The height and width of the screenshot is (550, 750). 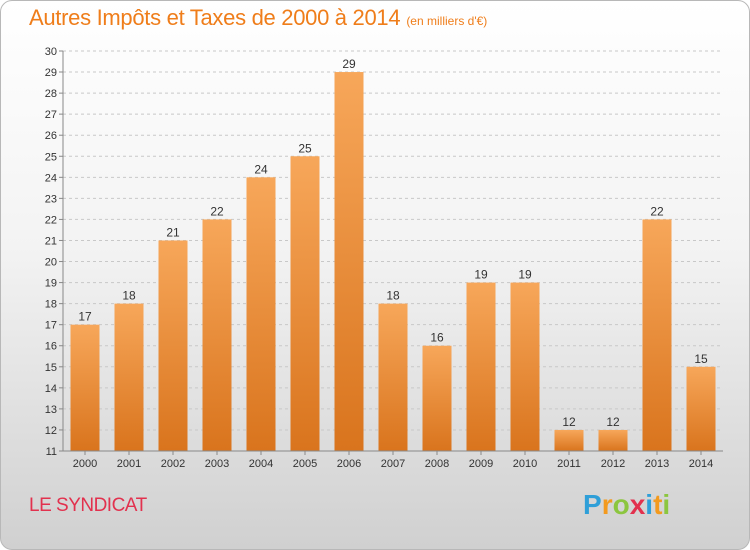 What do you see at coordinates (51, 347) in the screenshot?
I see `y-tick-label: 16` at bounding box center [51, 347].